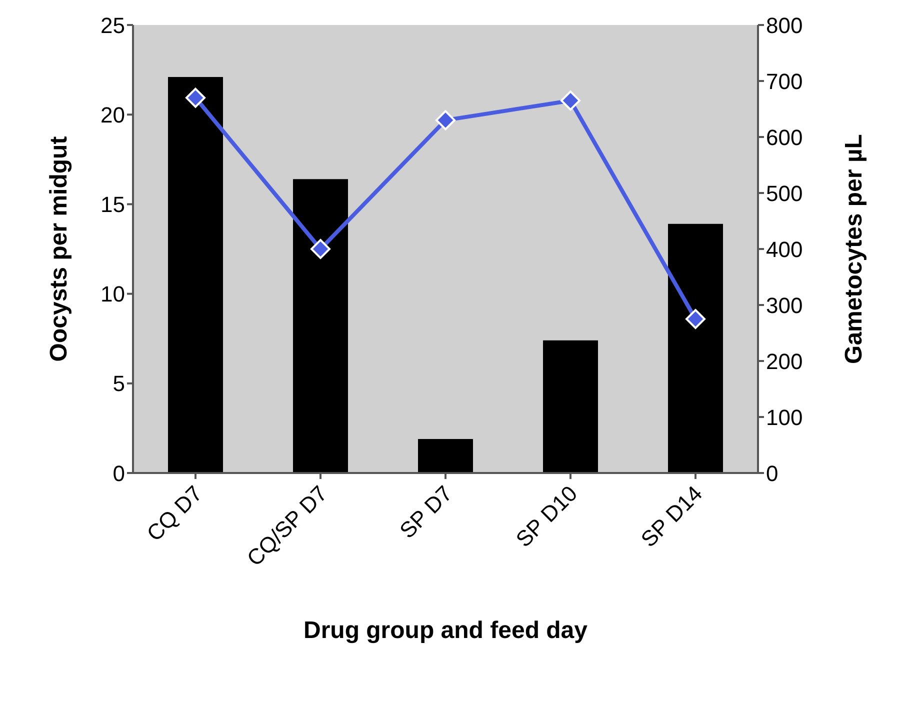  I want to click on y-tick-label: 15, so click(112, 205).